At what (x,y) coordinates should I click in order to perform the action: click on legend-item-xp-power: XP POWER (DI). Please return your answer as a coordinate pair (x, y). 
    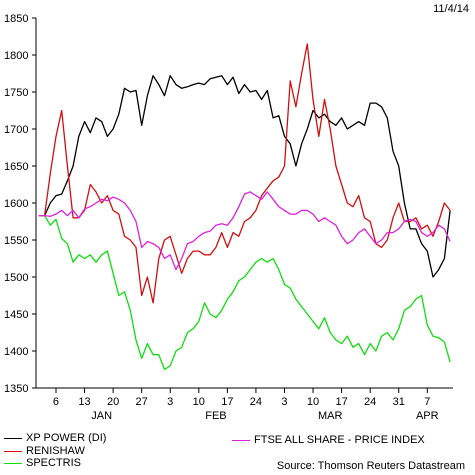
    Looking at the image, I should click on (55, 438).